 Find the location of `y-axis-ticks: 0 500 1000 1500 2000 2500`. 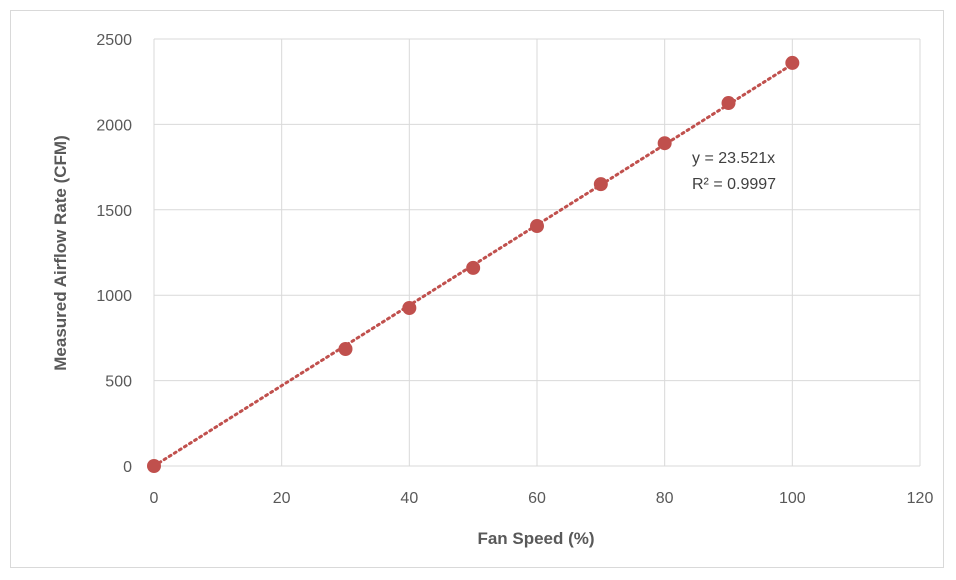

y-axis-ticks: 0 500 1000 1500 2000 2500 is located at coordinates (114, 254).